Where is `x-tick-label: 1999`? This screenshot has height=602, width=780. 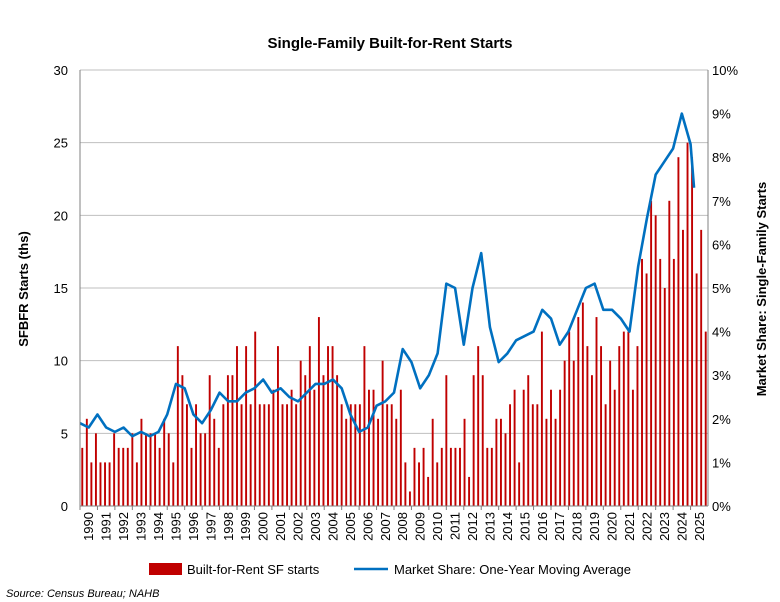
x-tick-label: 1999 is located at coordinates (245, 526).